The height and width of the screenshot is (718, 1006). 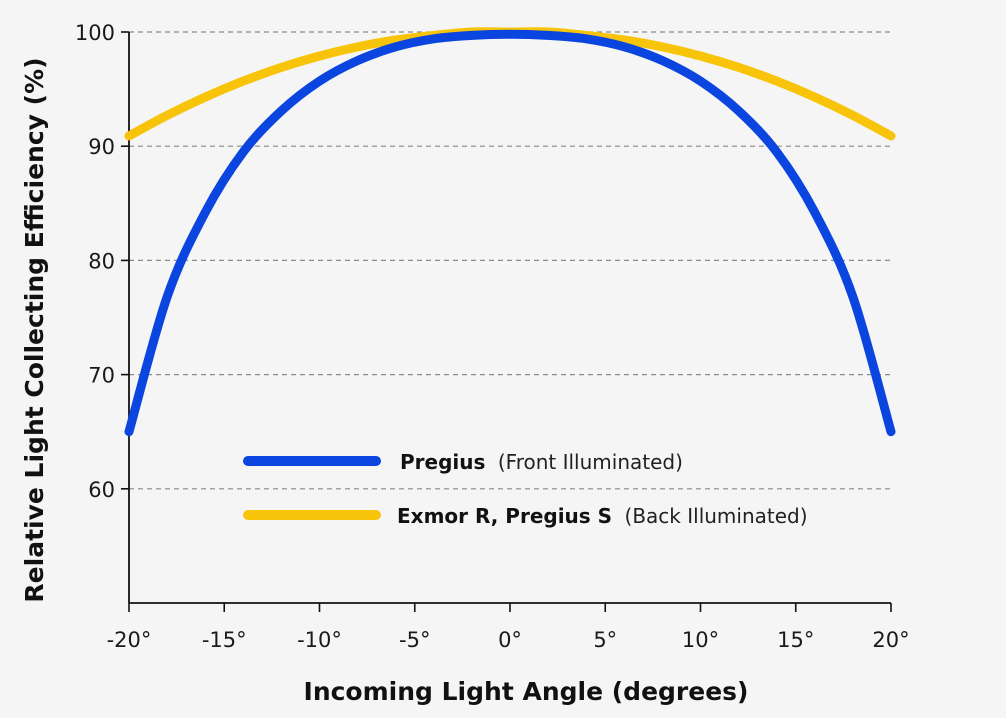 What do you see at coordinates (510, 640) in the screenshot?
I see `x-tick-label-0: 0°` at bounding box center [510, 640].